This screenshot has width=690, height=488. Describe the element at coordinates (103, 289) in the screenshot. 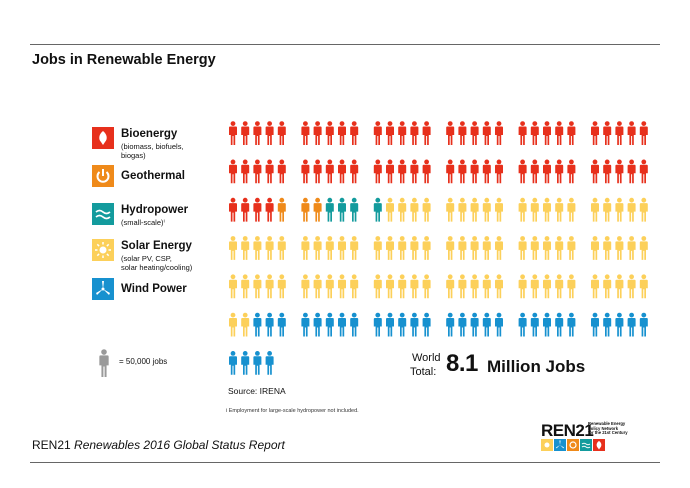

I see `turbine-icon` at that location.